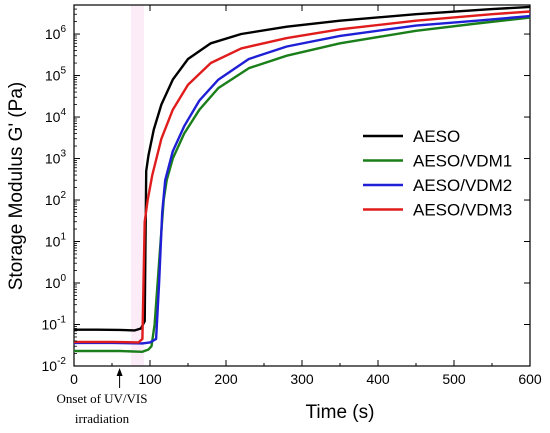 The image size is (550, 433). I want to click on x-tick-label: 500, so click(454, 379).